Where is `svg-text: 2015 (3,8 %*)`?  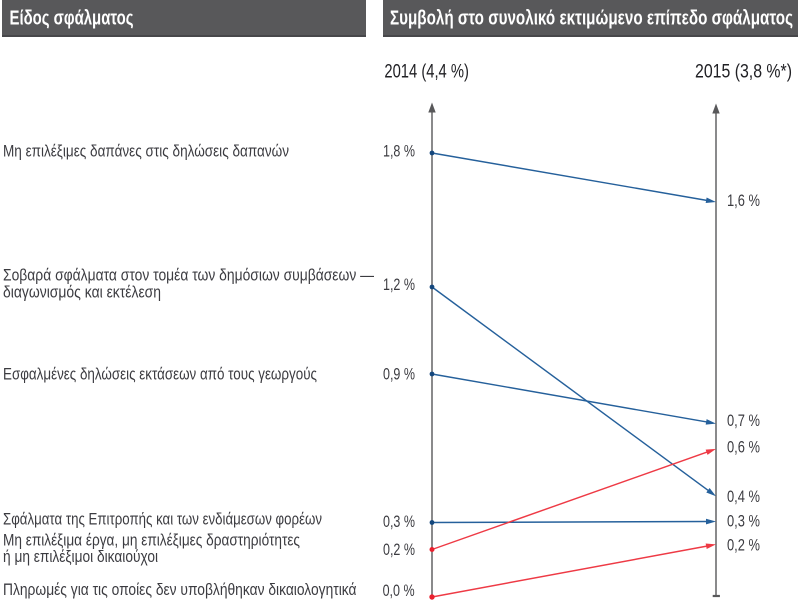 svg-text: 2015 (3,8 %*) is located at coordinates (743, 71).